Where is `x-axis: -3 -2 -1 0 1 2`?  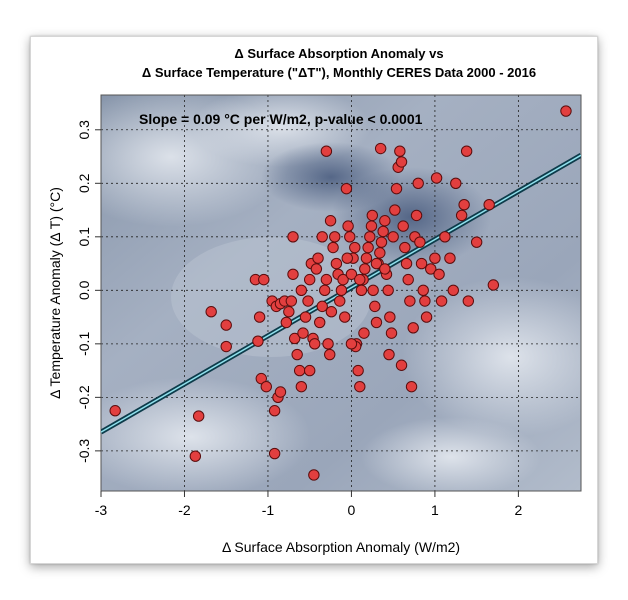 x-axis: -3 -2 -1 0 1 2 is located at coordinates (308, 504).